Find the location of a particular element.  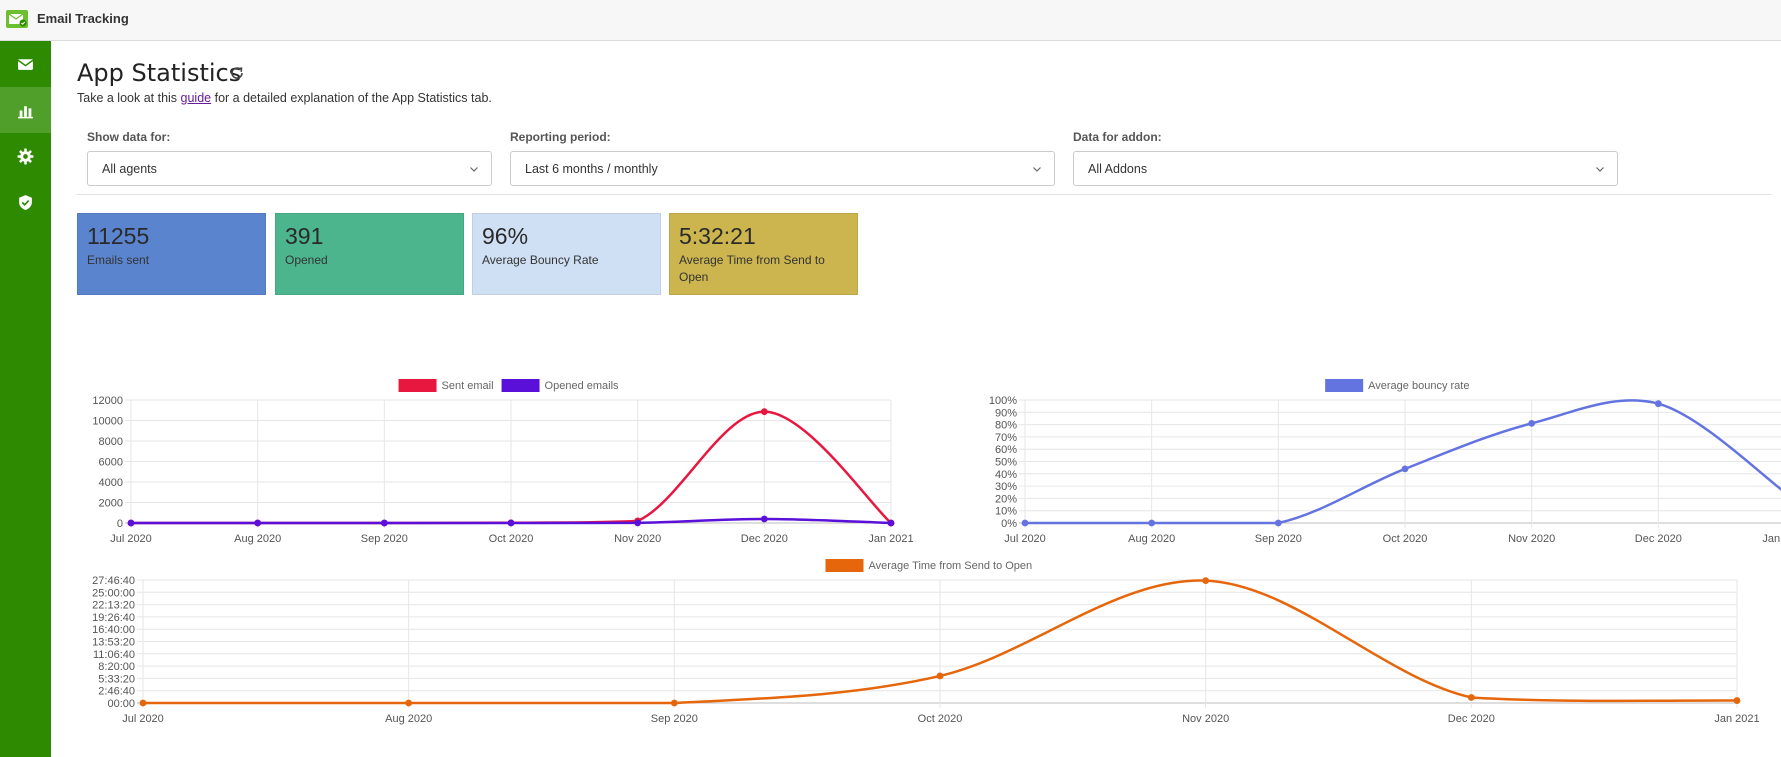

y-tick-label: 0 is located at coordinates (120, 524).